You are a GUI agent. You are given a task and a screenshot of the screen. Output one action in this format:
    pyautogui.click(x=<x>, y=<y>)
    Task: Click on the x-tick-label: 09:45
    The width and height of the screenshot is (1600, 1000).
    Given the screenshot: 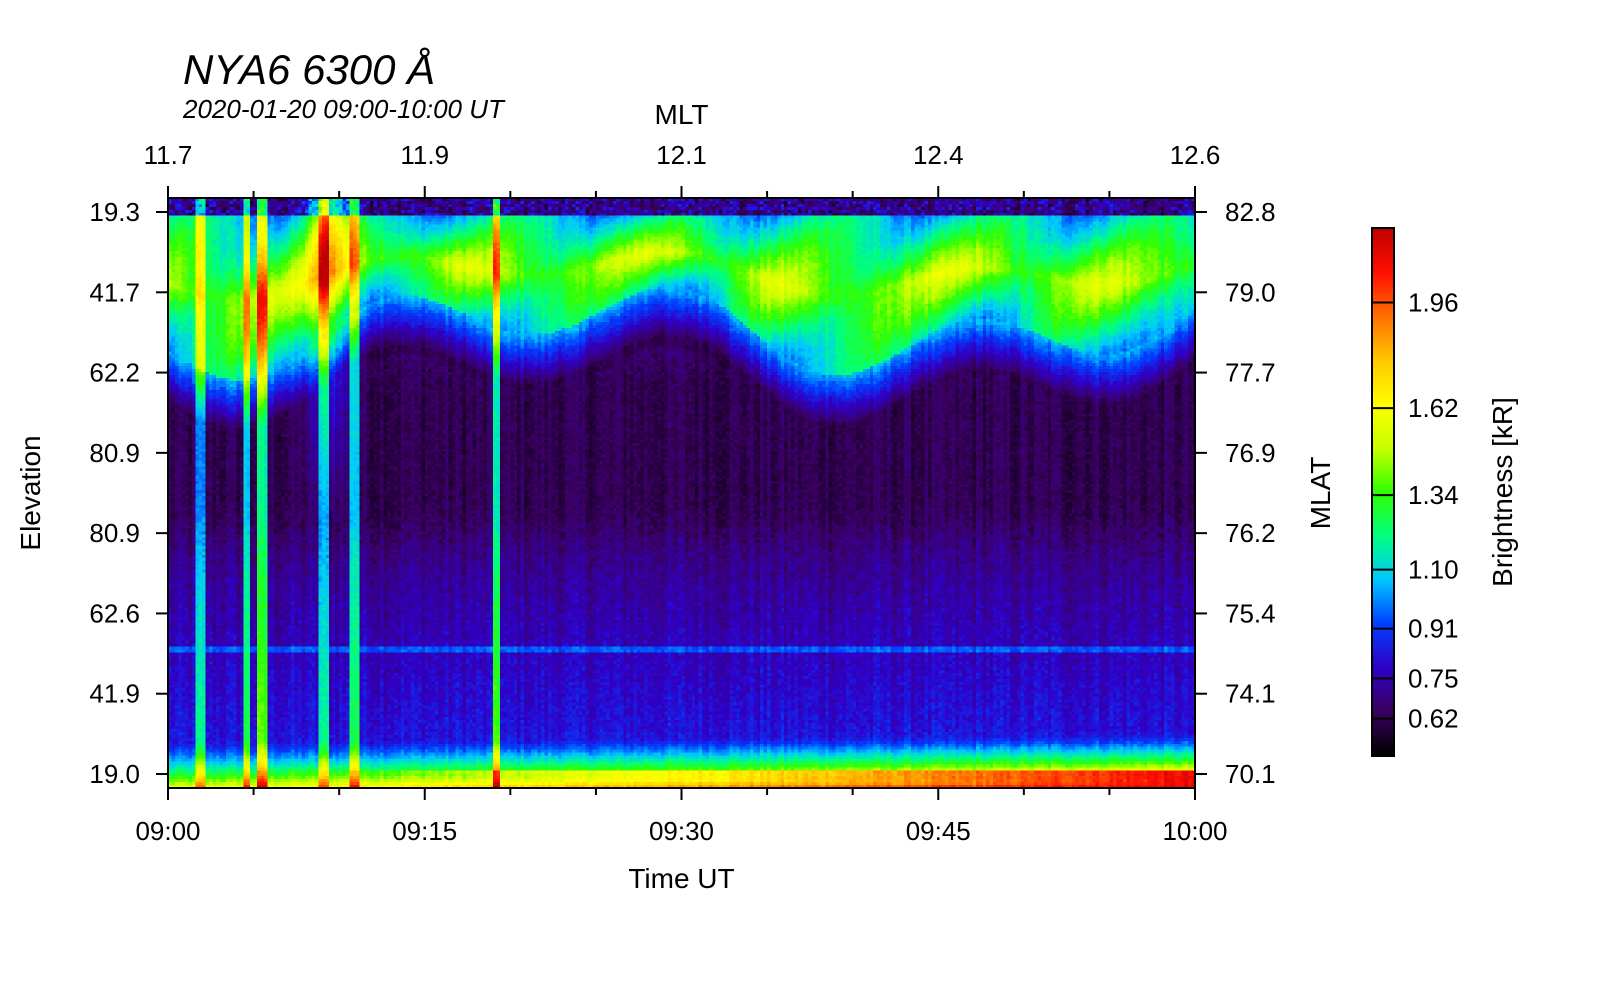 What is the action you would take?
    pyautogui.click(x=938, y=831)
    